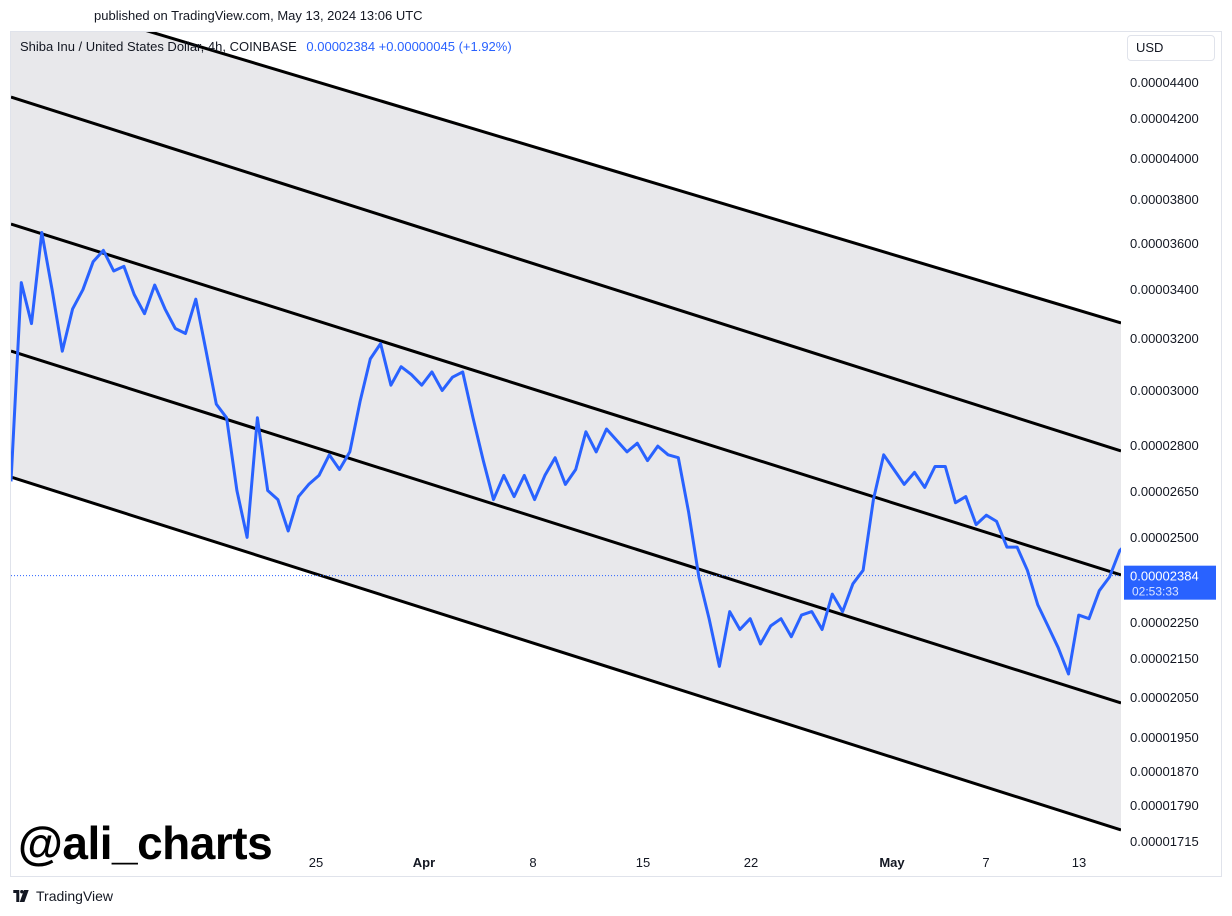 The width and height of the screenshot is (1232, 916). I want to click on tradingview-logo-icon, so click(21, 896).